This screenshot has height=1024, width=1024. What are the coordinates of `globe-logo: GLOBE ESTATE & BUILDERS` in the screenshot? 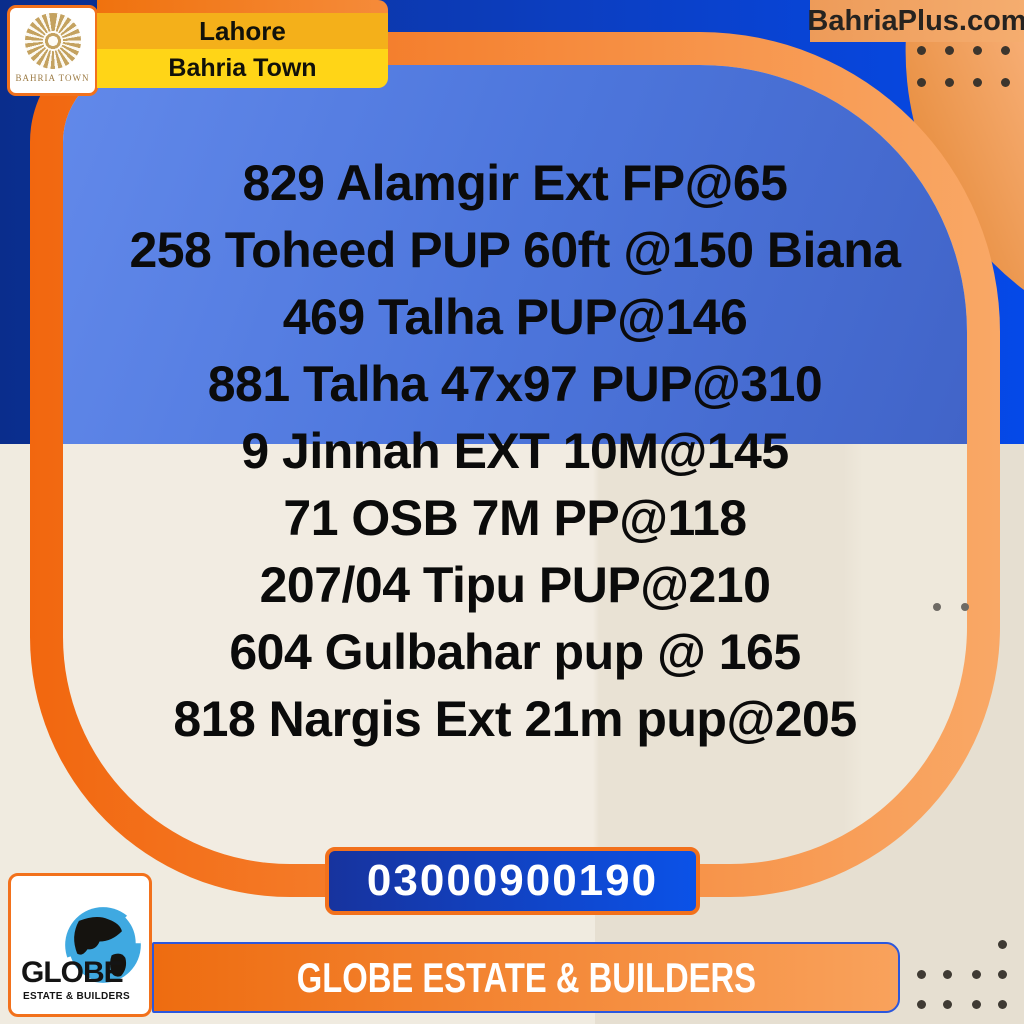 It's located at (80, 945).